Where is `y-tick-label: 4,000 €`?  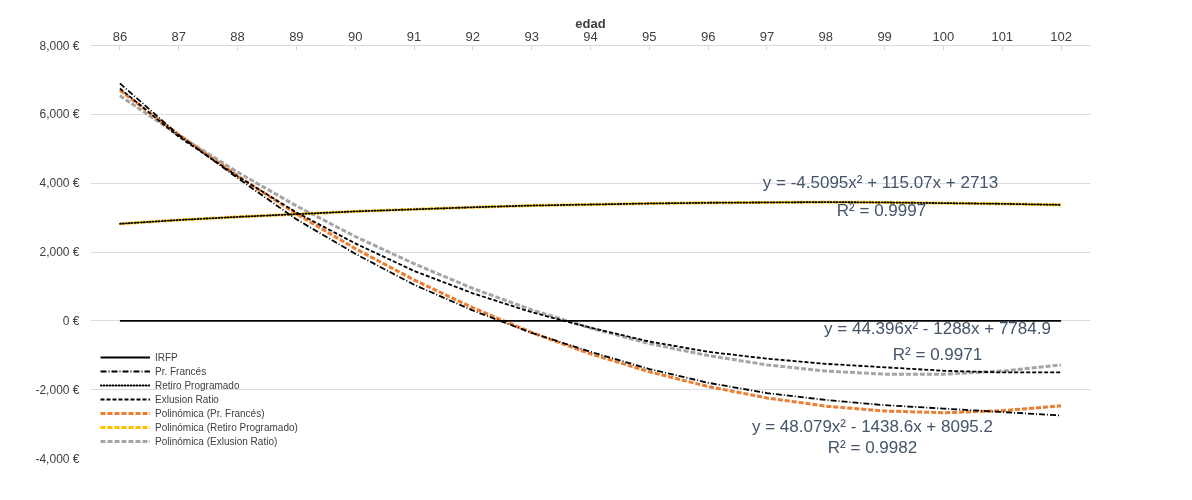 y-tick-label: 4,000 € is located at coordinates (59, 183).